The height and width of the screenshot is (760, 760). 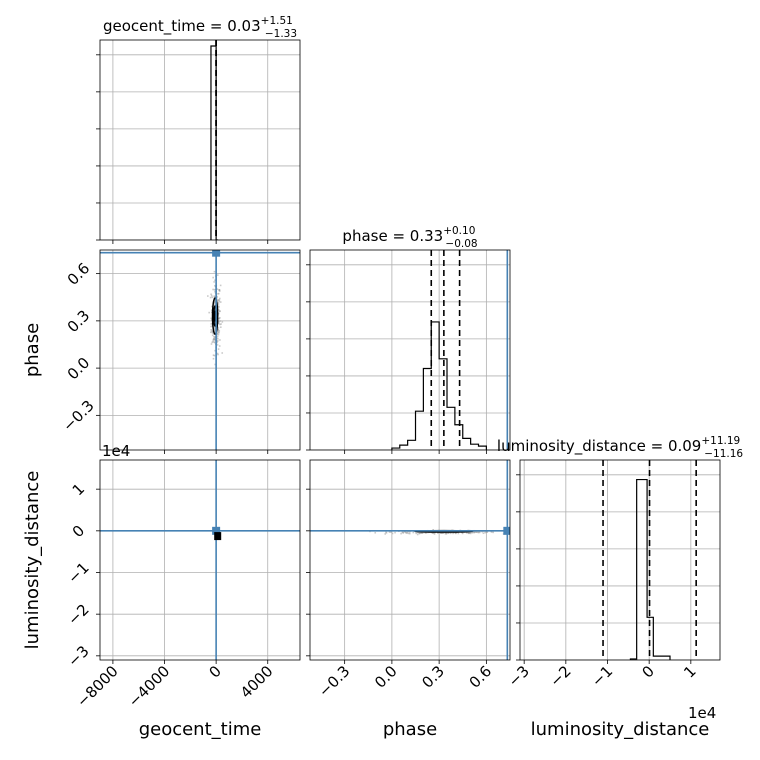 I want to click on panel-2d-geocent-time-phase: −0.3 0.0 0.3 0.6, so click(x=180, y=351).